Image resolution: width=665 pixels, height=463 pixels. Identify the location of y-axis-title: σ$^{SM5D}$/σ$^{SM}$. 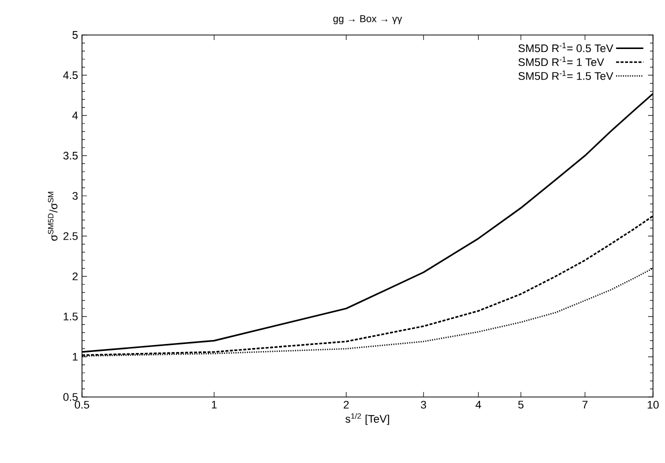
(53, 216).